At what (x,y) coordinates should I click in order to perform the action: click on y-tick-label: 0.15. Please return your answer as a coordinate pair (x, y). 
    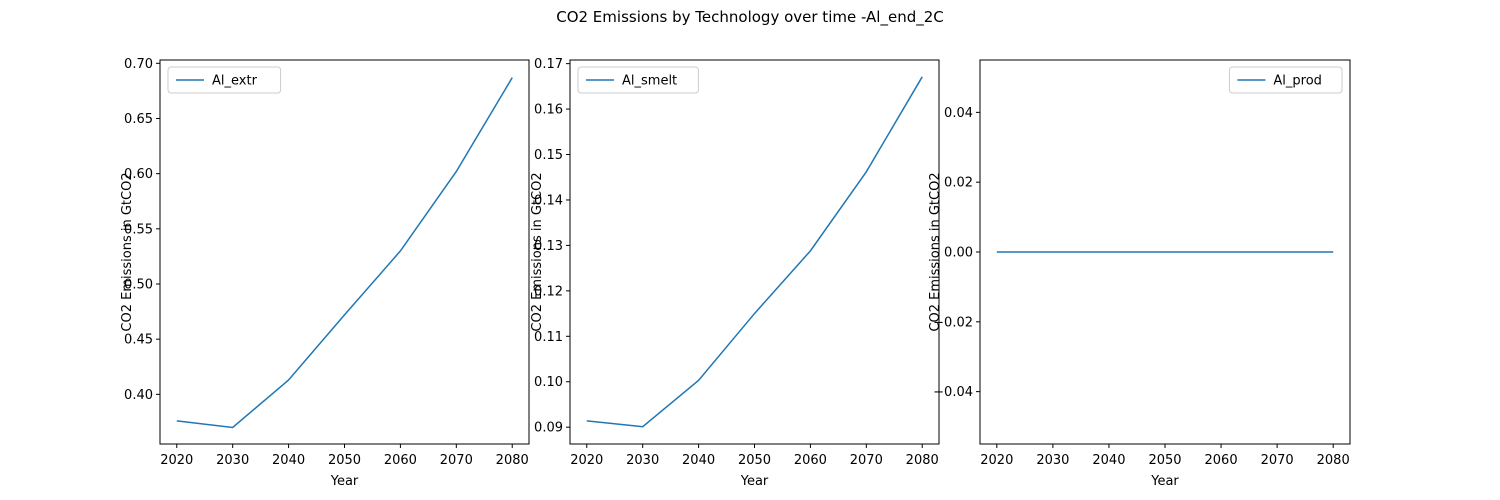
    Looking at the image, I should click on (548, 155).